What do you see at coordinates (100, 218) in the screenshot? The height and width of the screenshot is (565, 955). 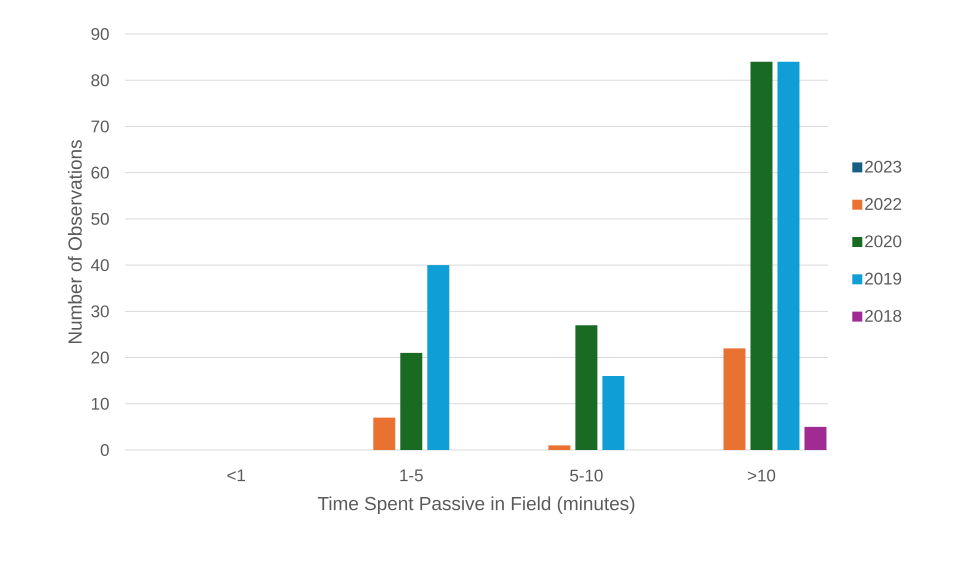 I see `y-tick-label: 50` at bounding box center [100, 218].